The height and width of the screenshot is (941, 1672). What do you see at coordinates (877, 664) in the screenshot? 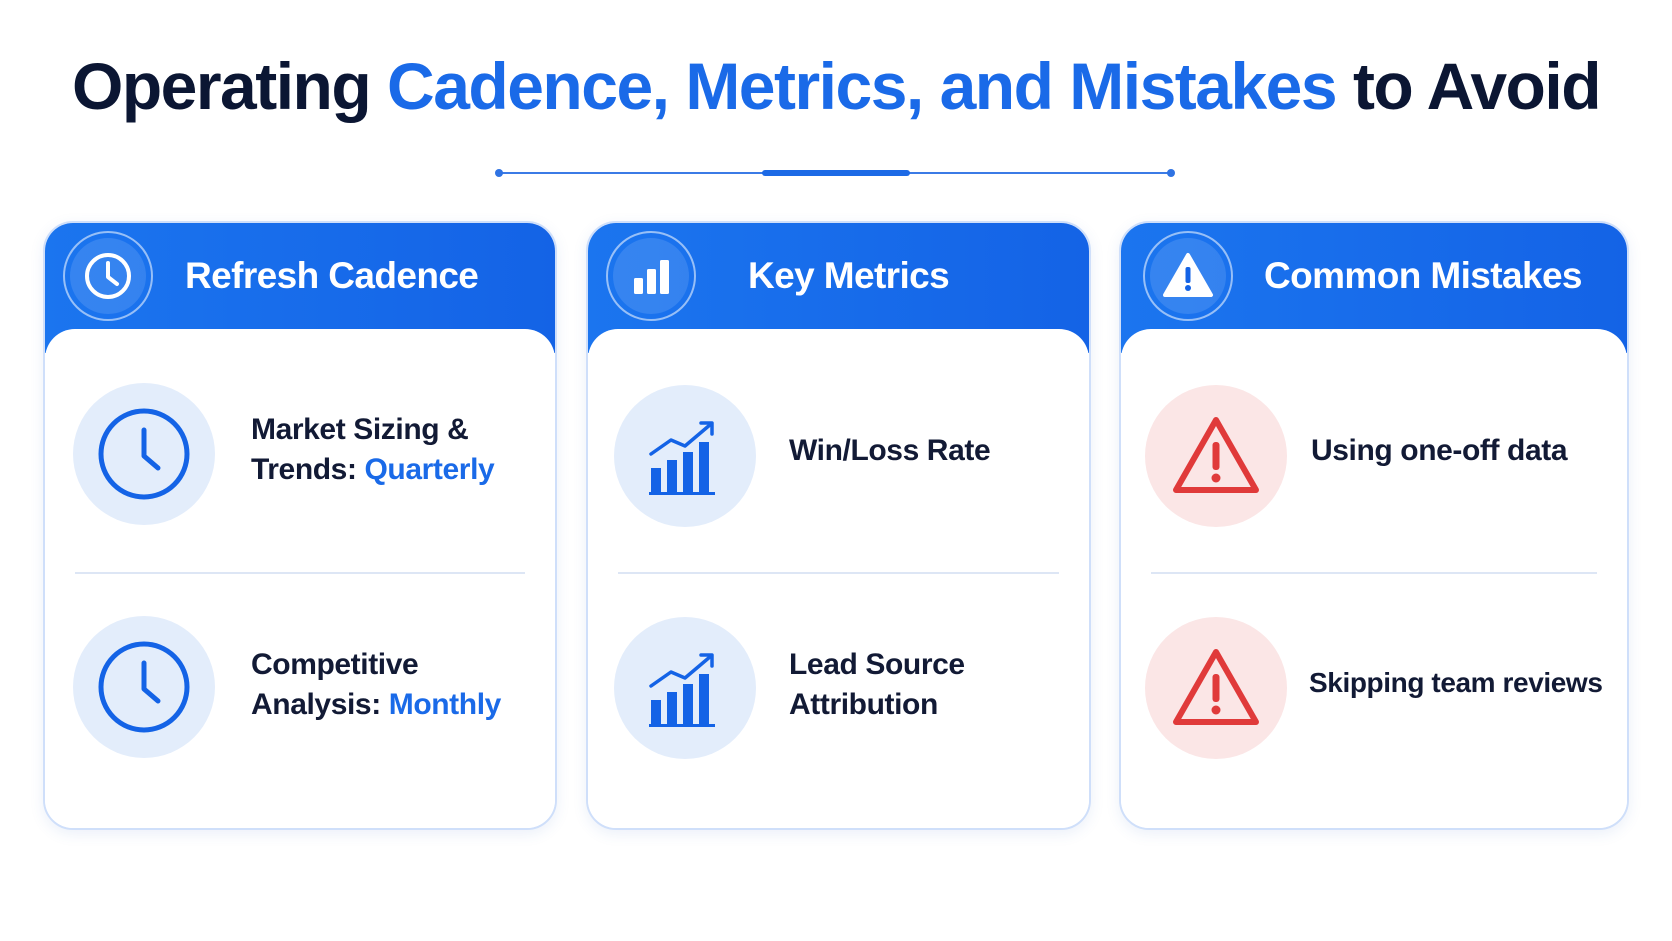
I see `item-line-1: Lead Source` at bounding box center [877, 664].